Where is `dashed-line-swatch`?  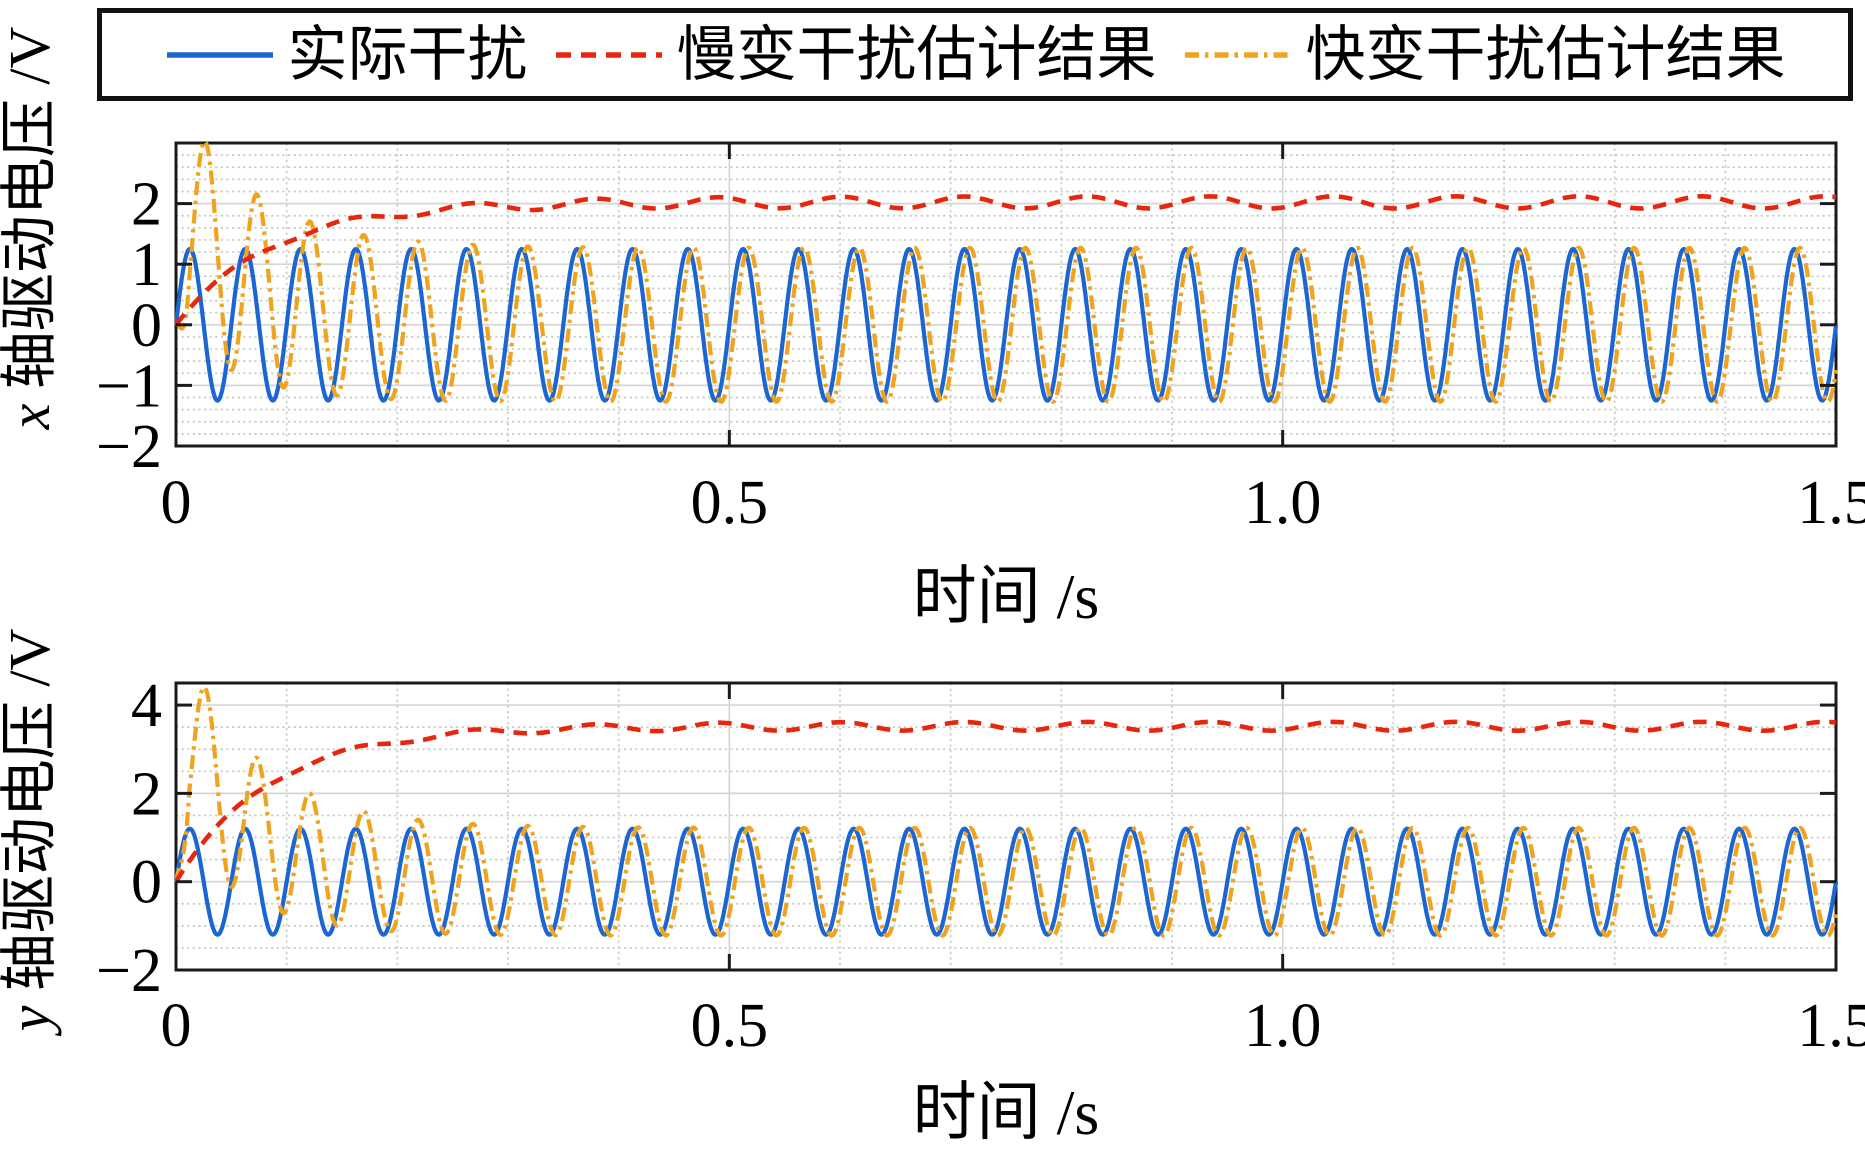 dashed-line-swatch is located at coordinates (608, 54).